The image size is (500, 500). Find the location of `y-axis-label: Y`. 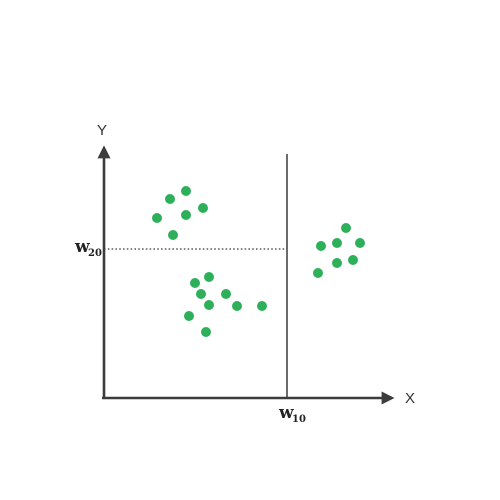

y-axis-label: Y is located at coordinates (102, 130).